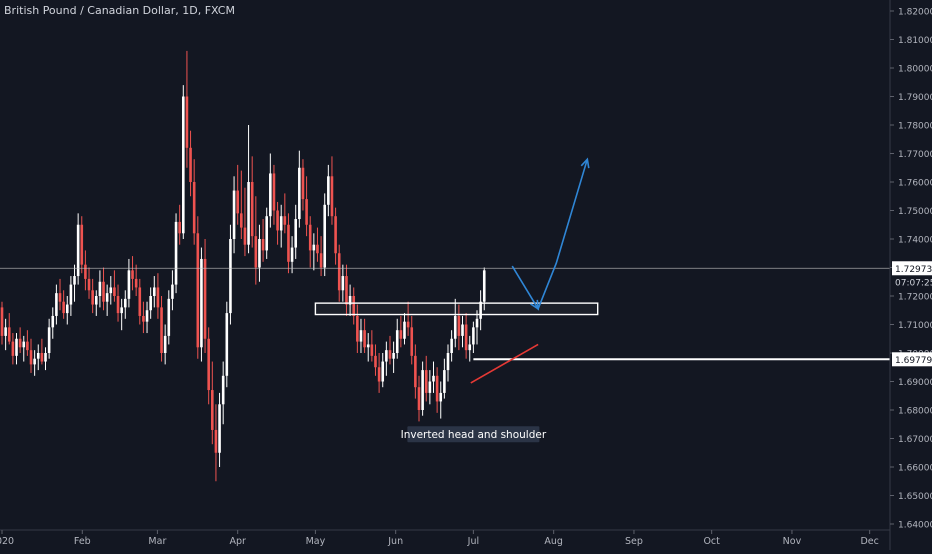 The width and height of the screenshot is (932, 554). I want to click on price-tick-label: 1.65000, so click(915, 497).